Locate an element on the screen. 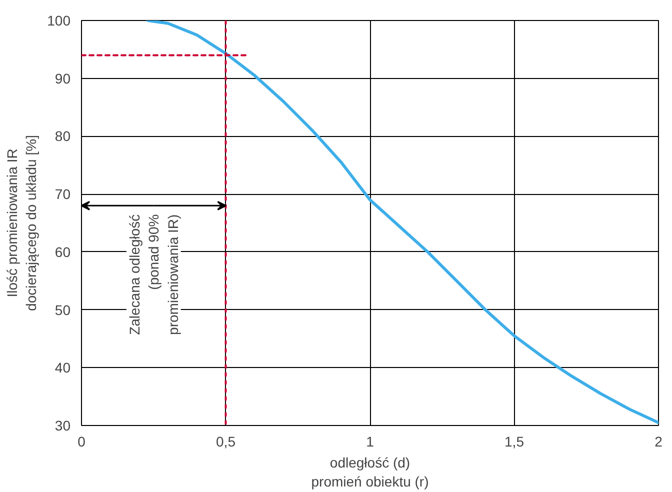 The image size is (672, 492). x-tick-label: 1 is located at coordinates (370, 442).